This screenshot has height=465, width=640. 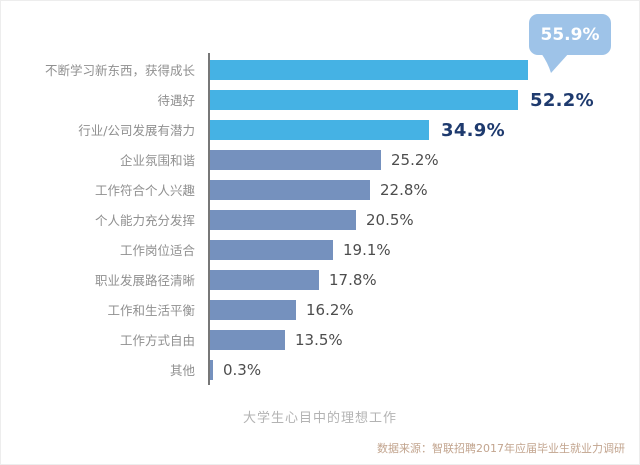 I want to click on category-label: 其他, so click(x=182, y=370).